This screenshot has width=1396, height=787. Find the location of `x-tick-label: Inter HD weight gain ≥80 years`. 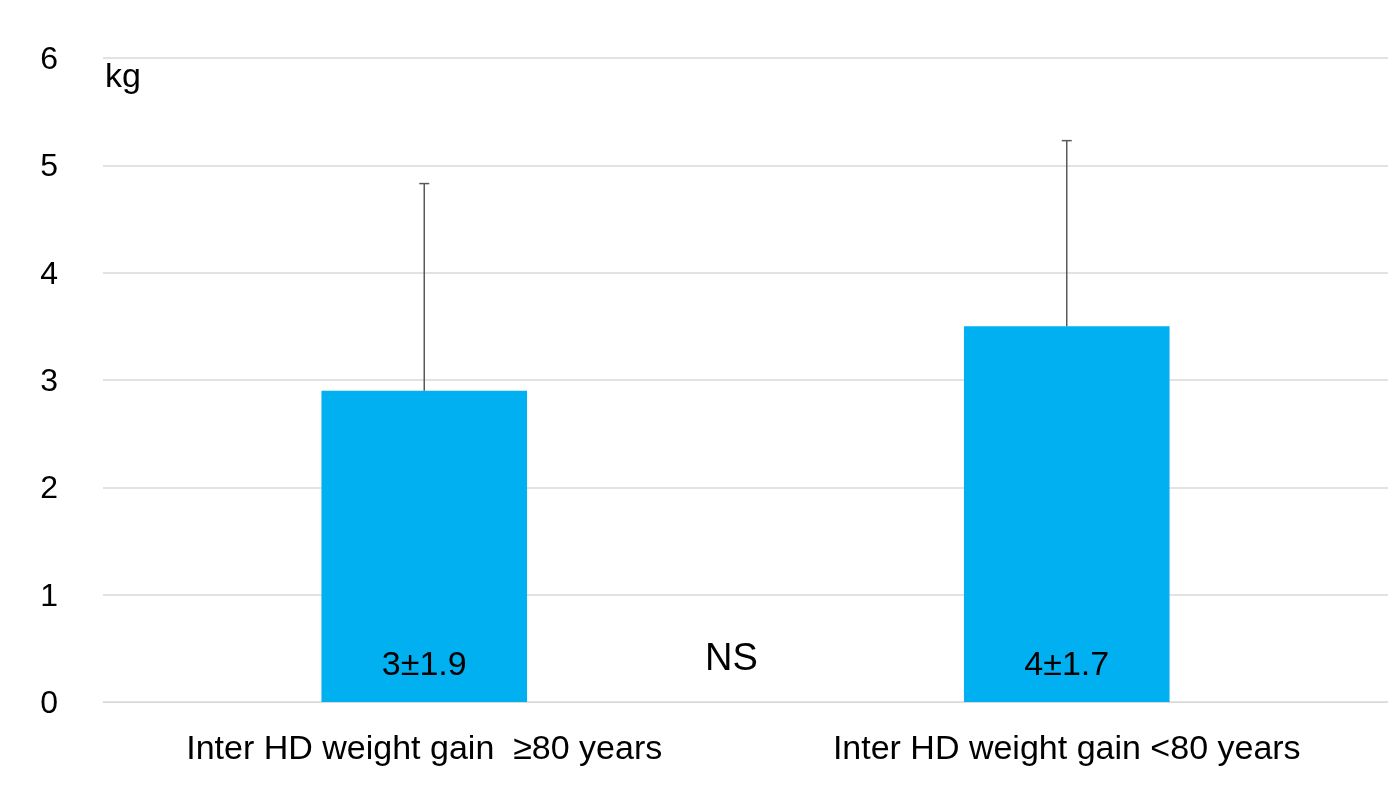

x-tick-label: Inter HD weight gain ≥80 years is located at coordinates (424, 747).